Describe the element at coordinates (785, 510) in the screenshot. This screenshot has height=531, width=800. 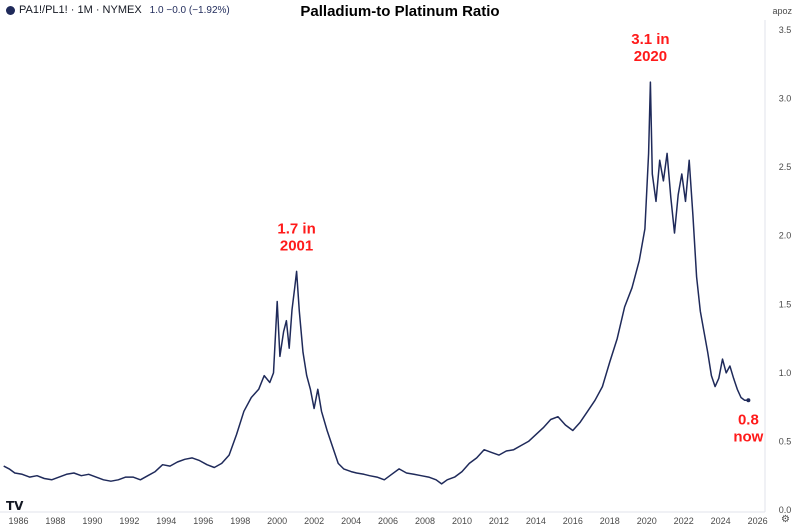
I see `y-tick-label: 0.0` at that location.